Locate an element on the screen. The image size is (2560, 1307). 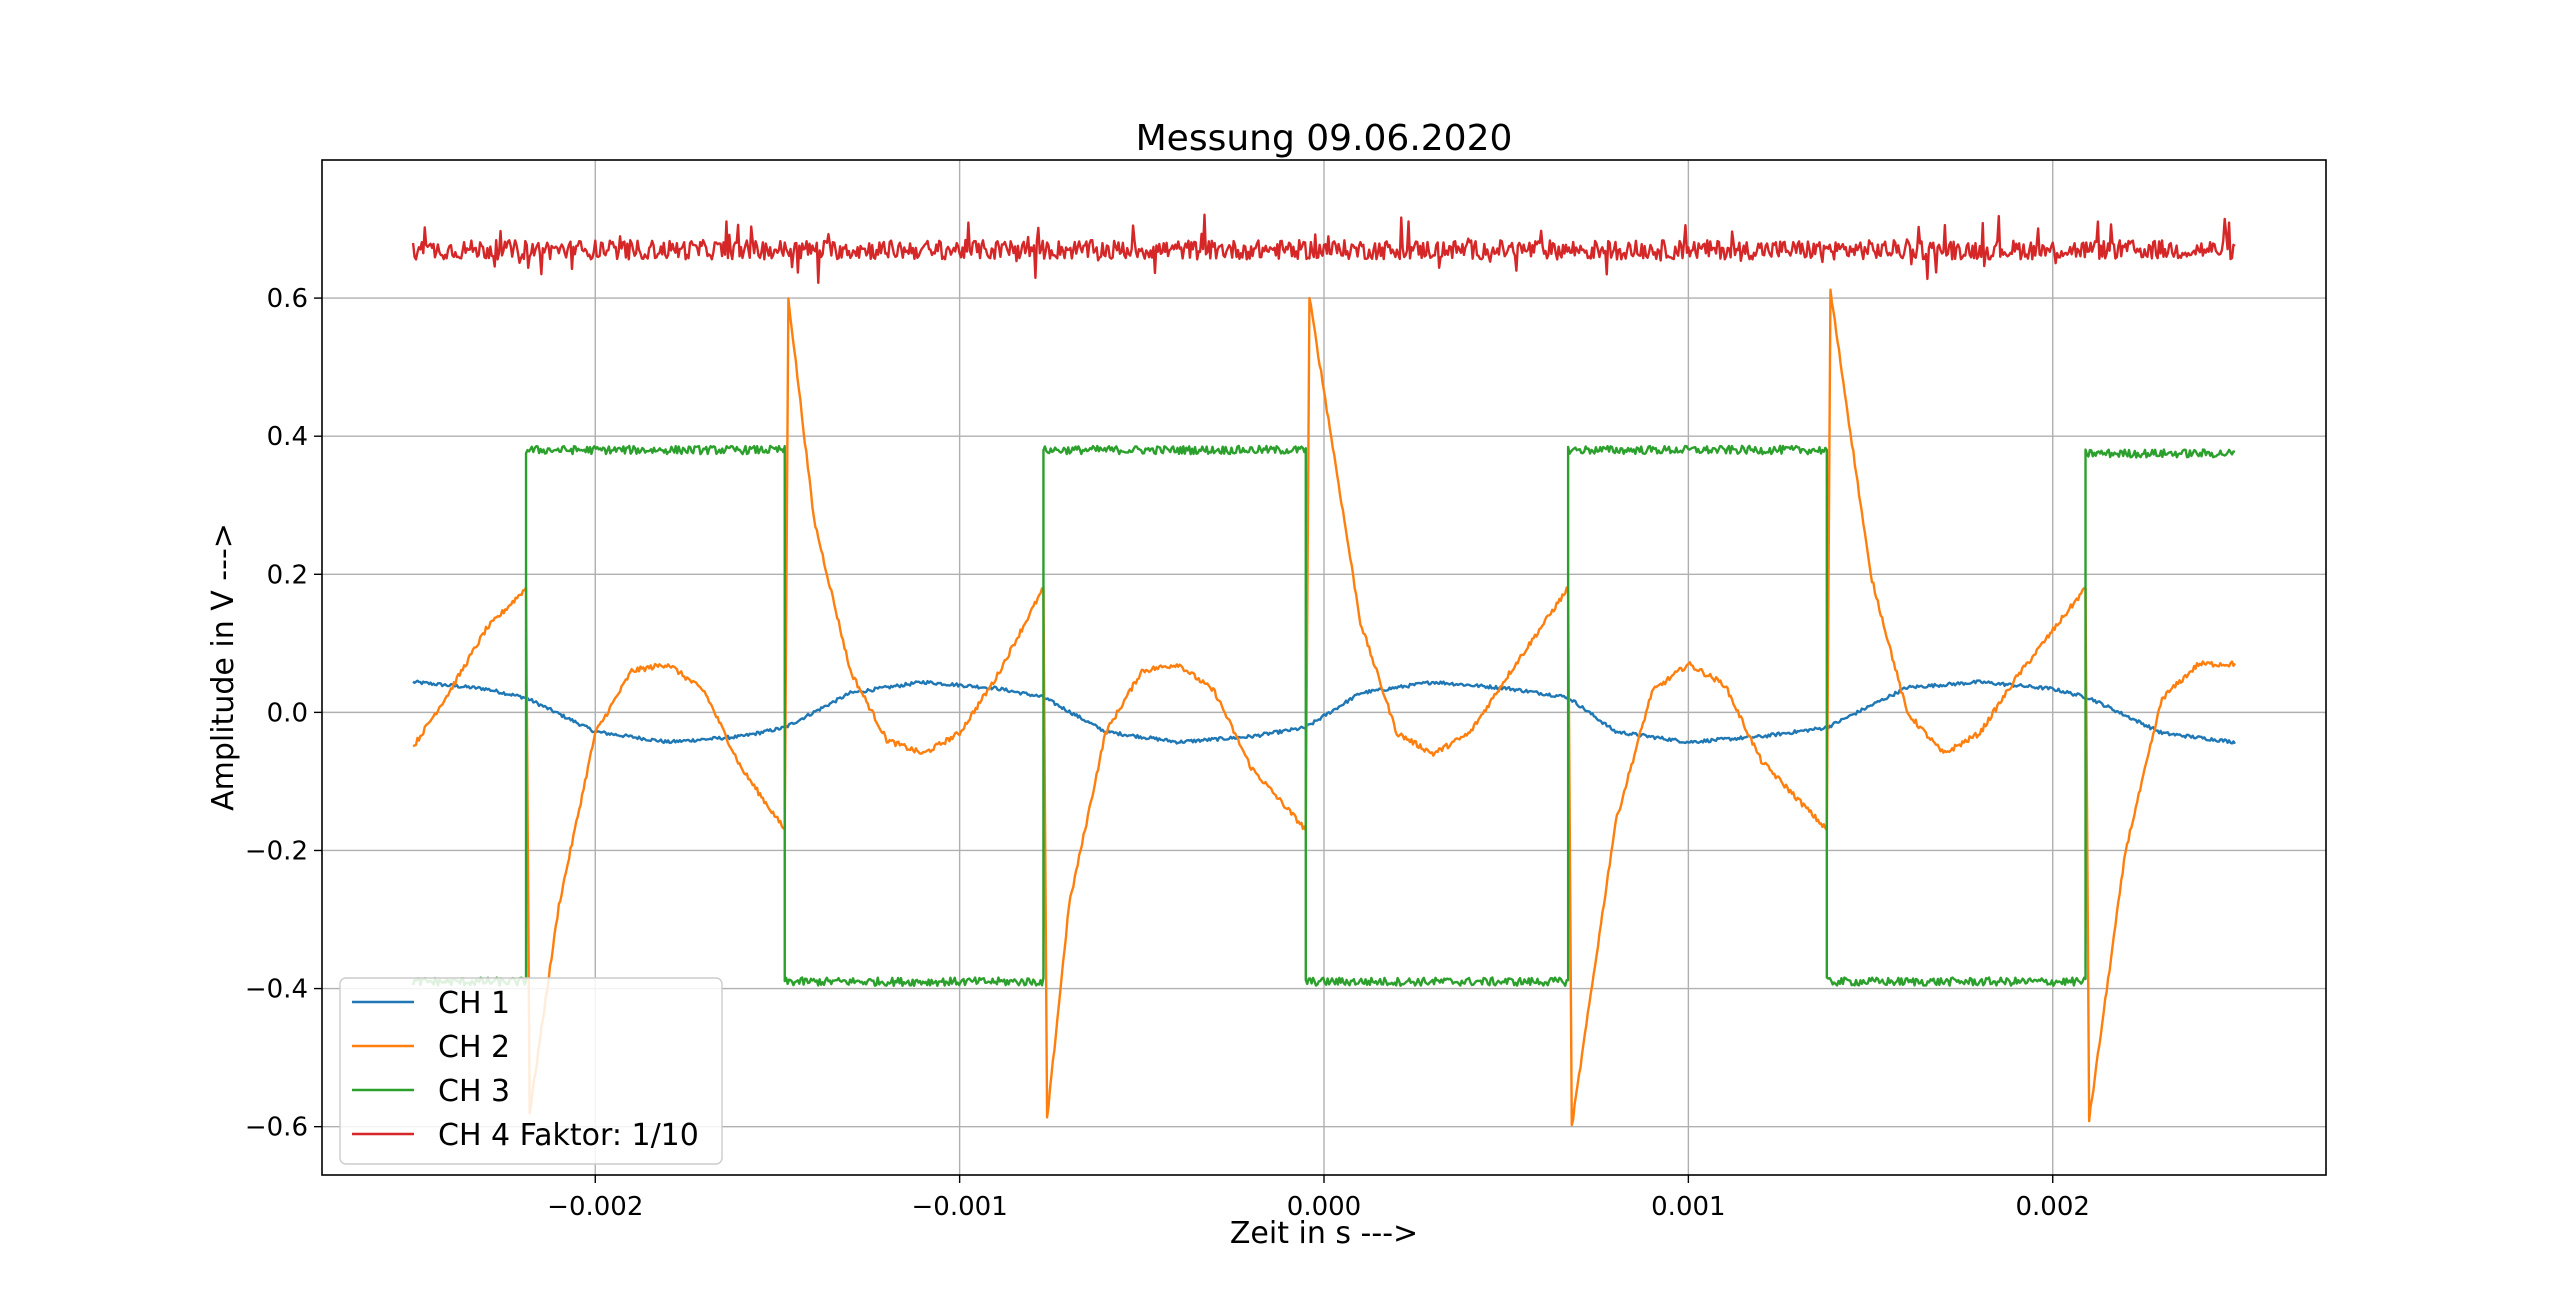
x-tick-label: 0.002 is located at coordinates (2053, 1207).